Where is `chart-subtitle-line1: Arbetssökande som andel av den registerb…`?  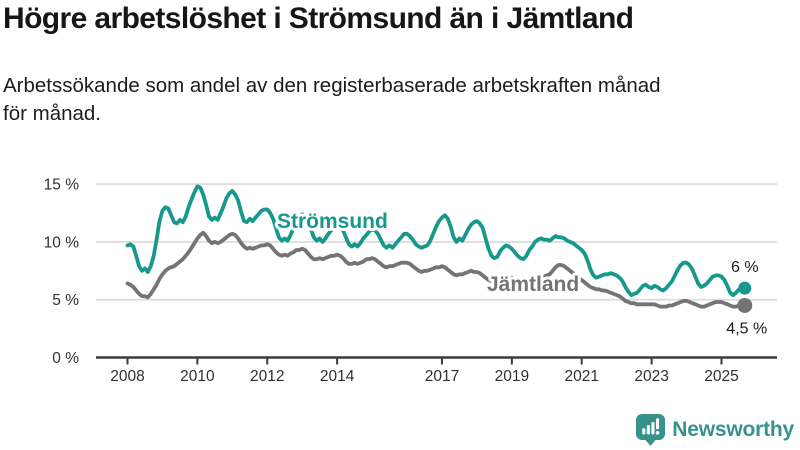 chart-subtitle-line1: Arbetssökande som andel av den registerb… is located at coordinates (332, 85).